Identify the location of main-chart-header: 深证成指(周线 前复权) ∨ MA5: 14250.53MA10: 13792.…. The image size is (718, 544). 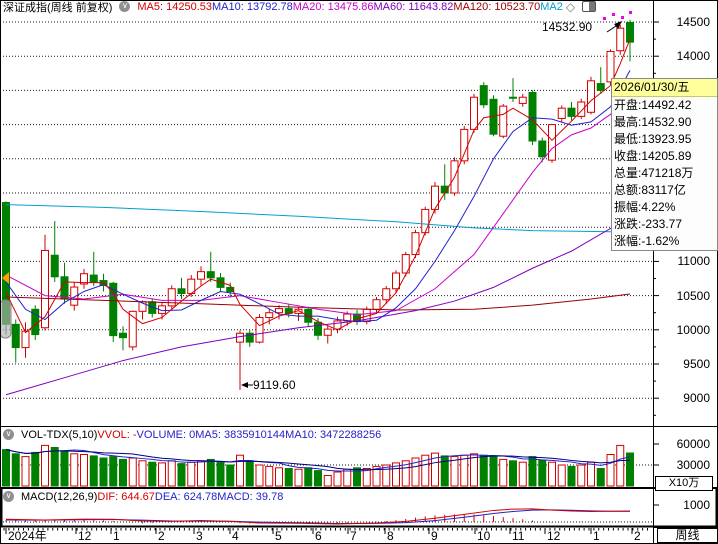
(300, 7).